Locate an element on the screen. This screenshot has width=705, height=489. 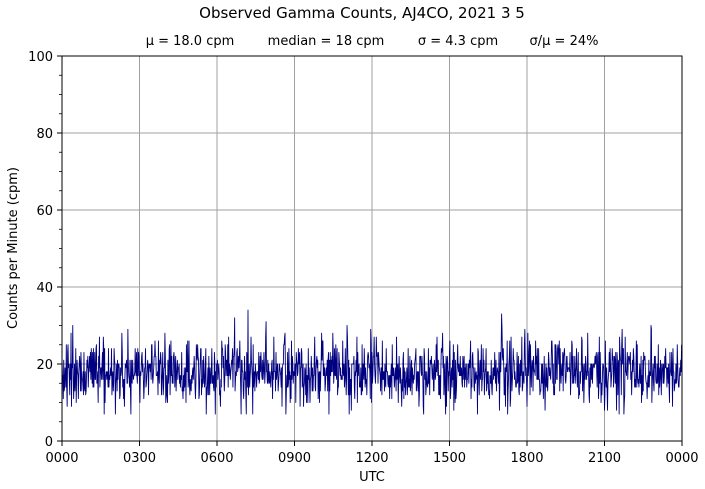
x-tick-label: 0600 is located at coordinates (216, 458).